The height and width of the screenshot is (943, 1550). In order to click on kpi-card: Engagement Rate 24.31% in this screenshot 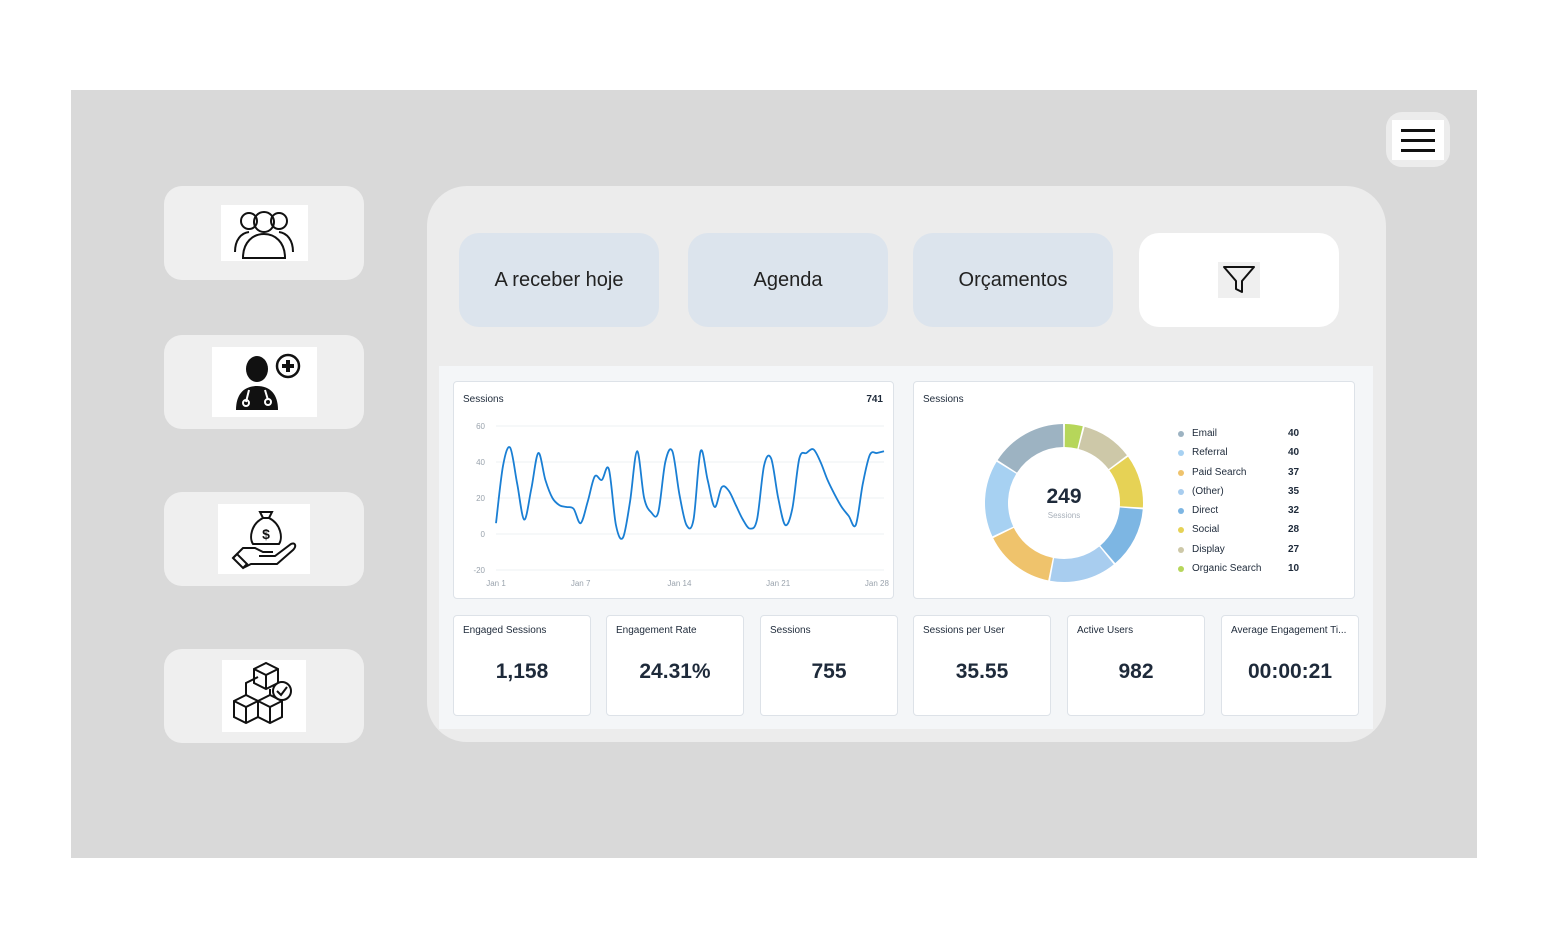, I will do `click(675, 665)`.